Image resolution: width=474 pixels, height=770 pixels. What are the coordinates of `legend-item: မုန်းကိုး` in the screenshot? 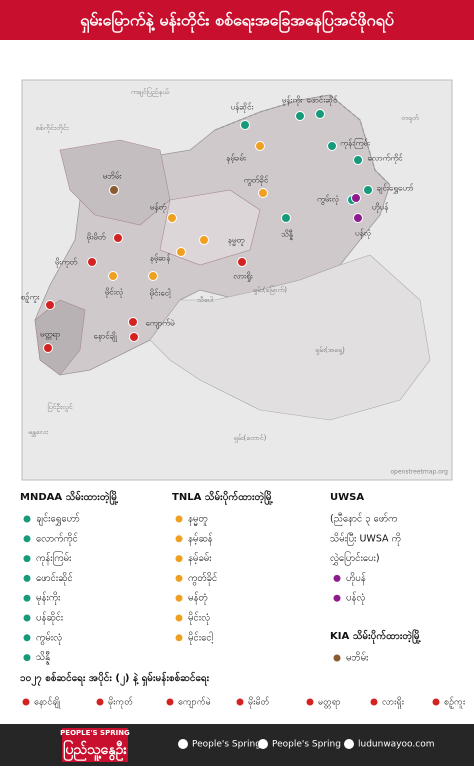 It's located at (48, 599).